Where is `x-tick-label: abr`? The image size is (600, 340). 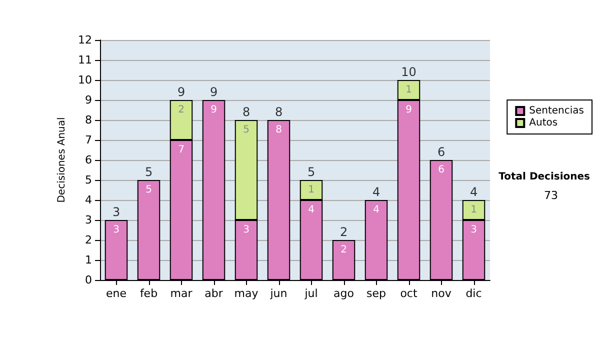
x-tick-label: abr is located at coordinates (214, 293).